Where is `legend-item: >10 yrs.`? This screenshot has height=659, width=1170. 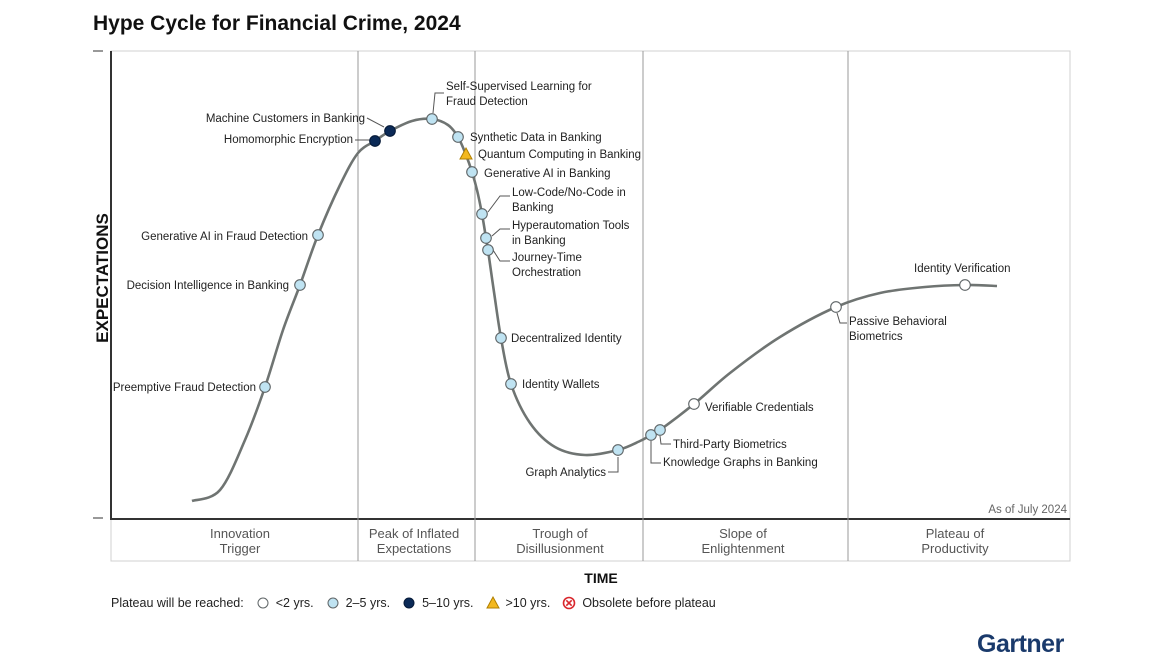
legend-item: >10 yrs. is located at coordinates (518, 603).